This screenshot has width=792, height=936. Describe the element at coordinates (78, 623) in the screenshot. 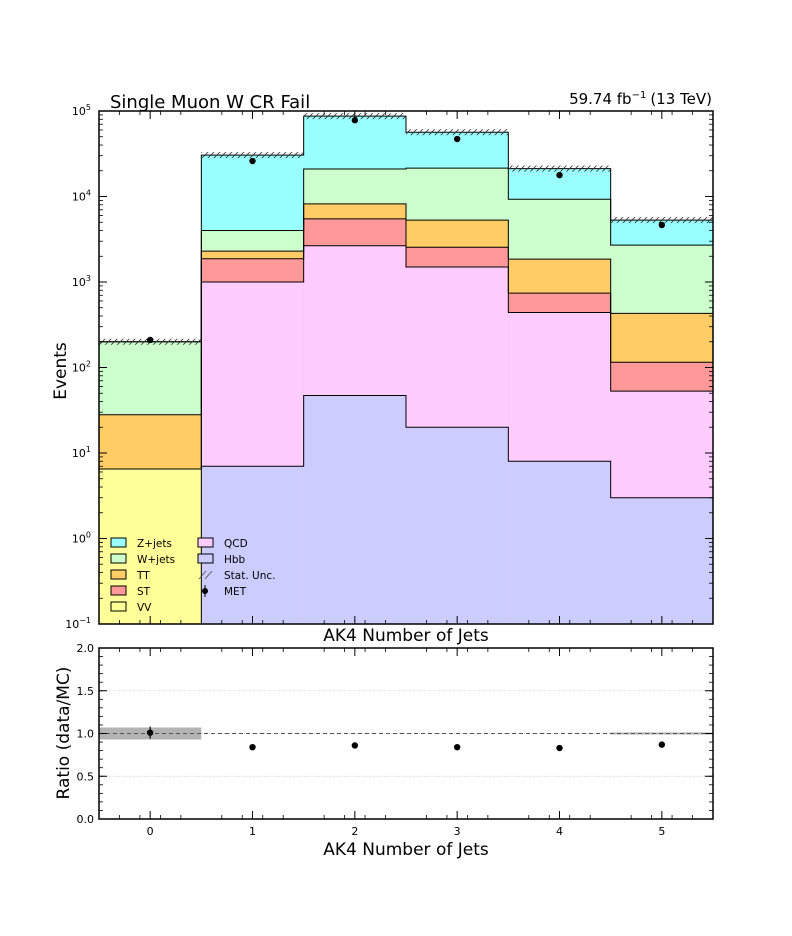

I see `main-ytick-label: 10⁻¹` at that location.